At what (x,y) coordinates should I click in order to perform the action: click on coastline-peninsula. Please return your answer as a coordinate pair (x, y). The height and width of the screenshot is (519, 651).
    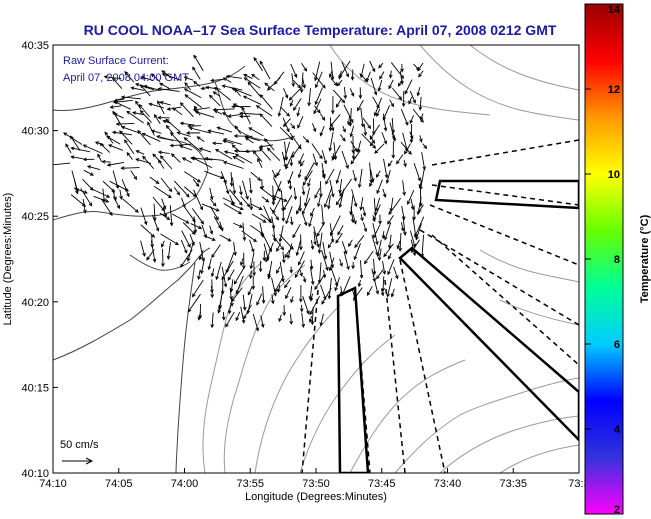
    Looking at the image, I should click on (185, 367).